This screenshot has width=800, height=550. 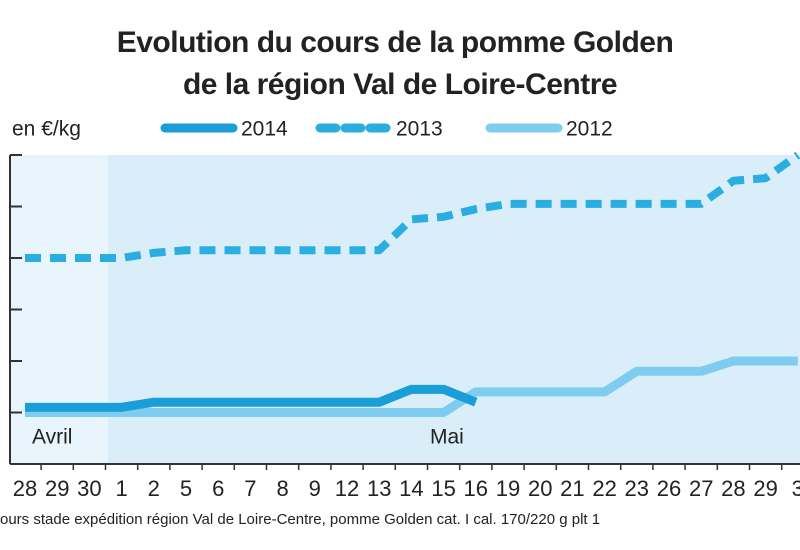 I want to click on x-tick-label: 15, so click(x=443, y=488).